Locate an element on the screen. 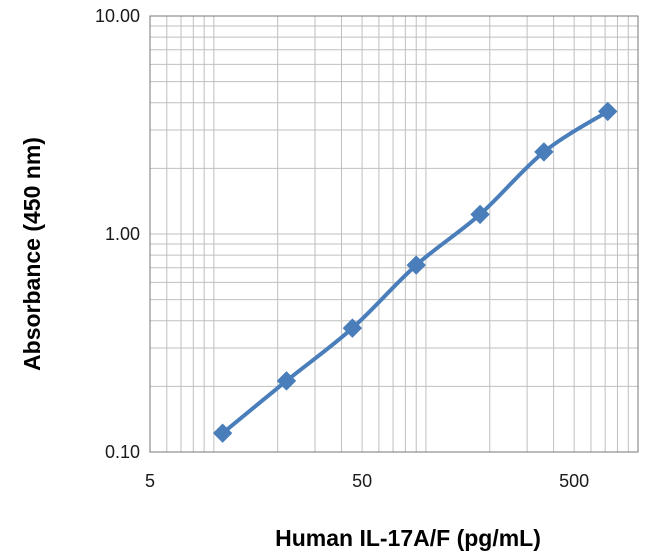  x-tick-label: 50 is located at coordinates (362, 481).